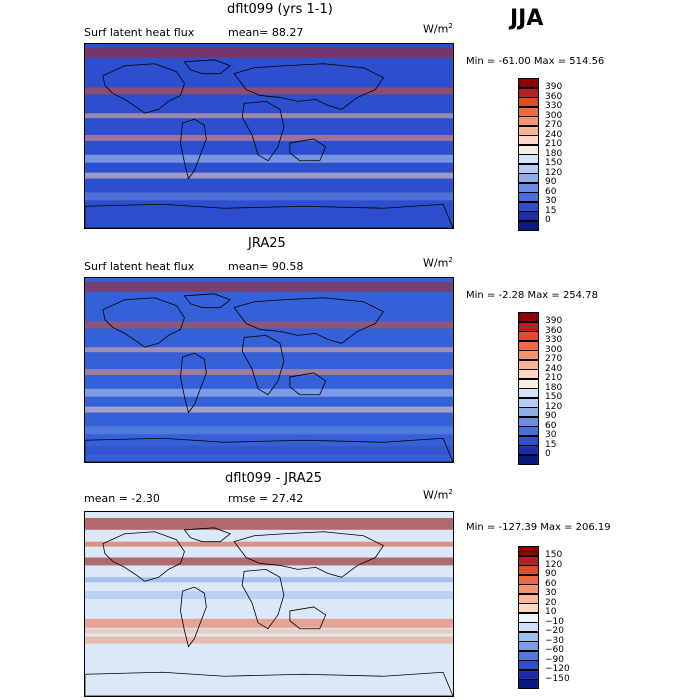  I want to click on panel2-field-label: Surf latent heat flux, so click(139, 266).